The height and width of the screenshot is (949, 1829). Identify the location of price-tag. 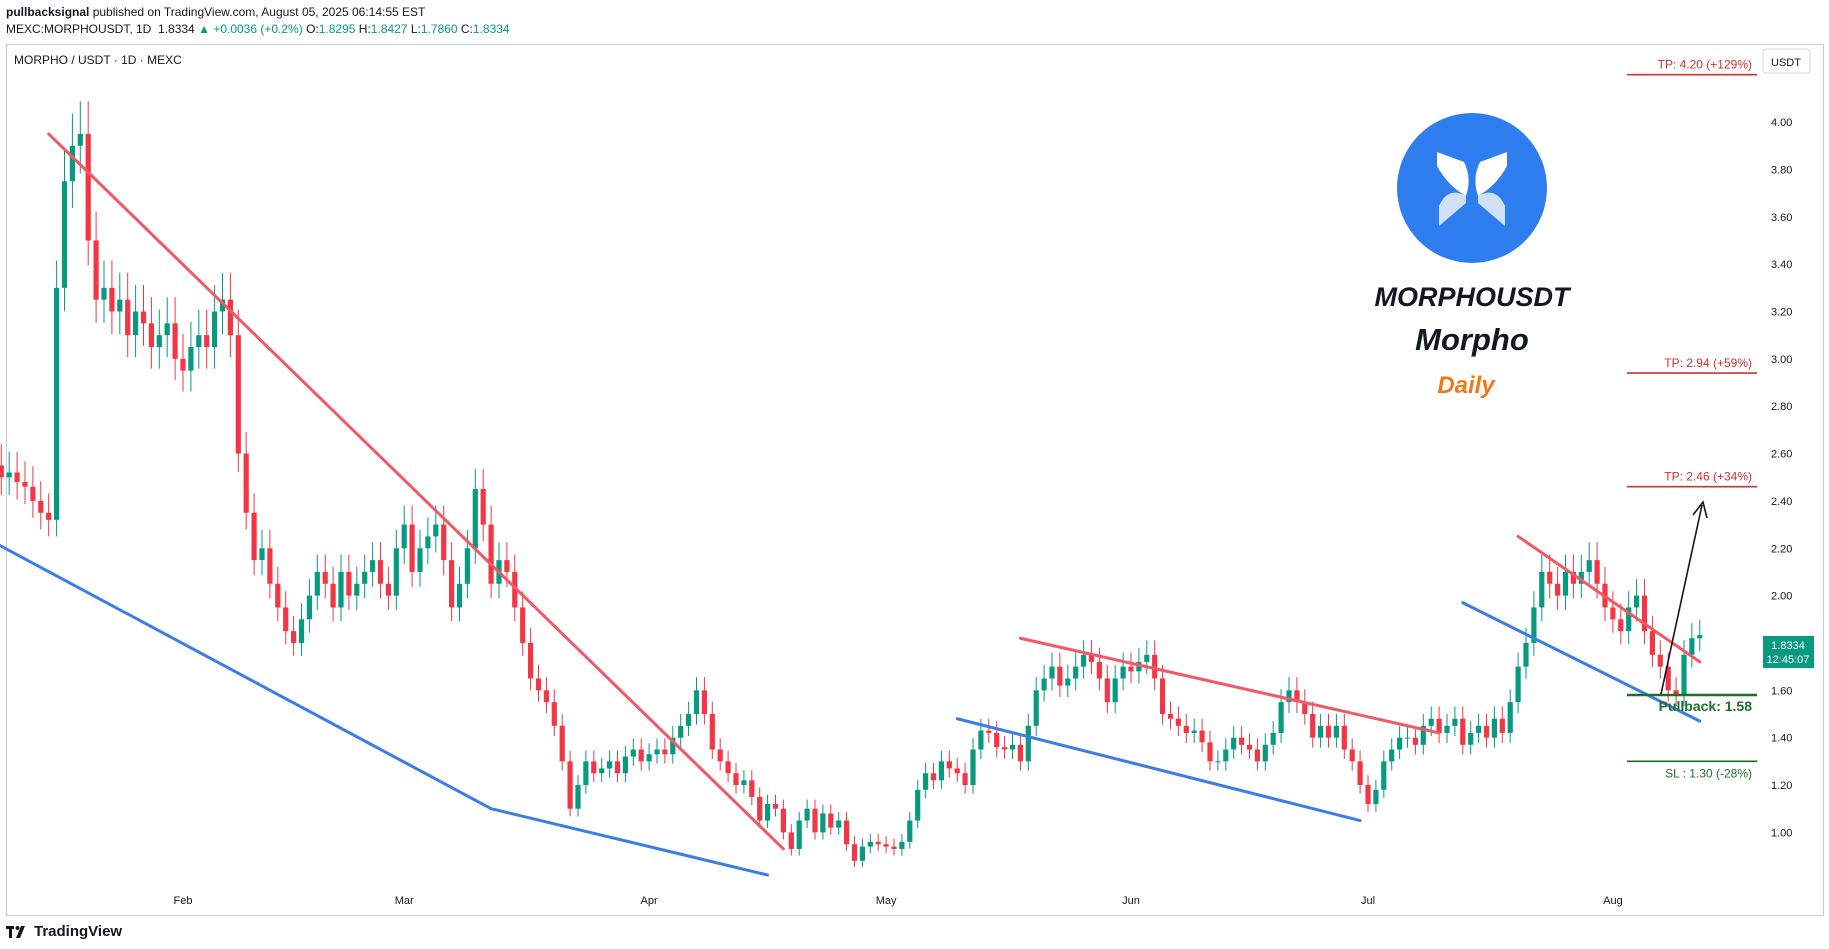
(1788, 652).